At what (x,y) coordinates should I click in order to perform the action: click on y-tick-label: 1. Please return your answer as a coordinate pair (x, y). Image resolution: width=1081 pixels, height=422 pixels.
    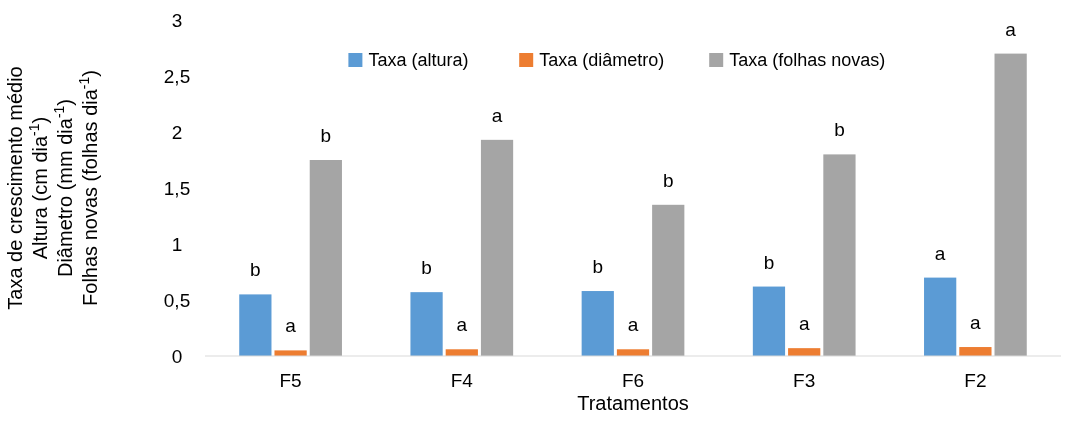
    Looking at the image, I should click on (177, 244).